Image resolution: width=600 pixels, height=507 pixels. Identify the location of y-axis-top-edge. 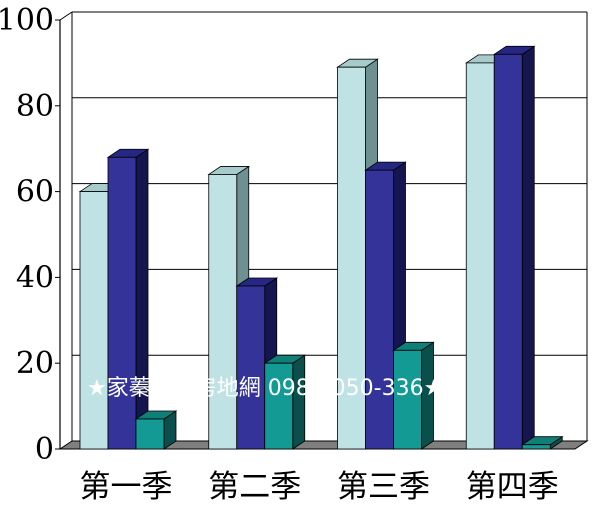
(66, 16).